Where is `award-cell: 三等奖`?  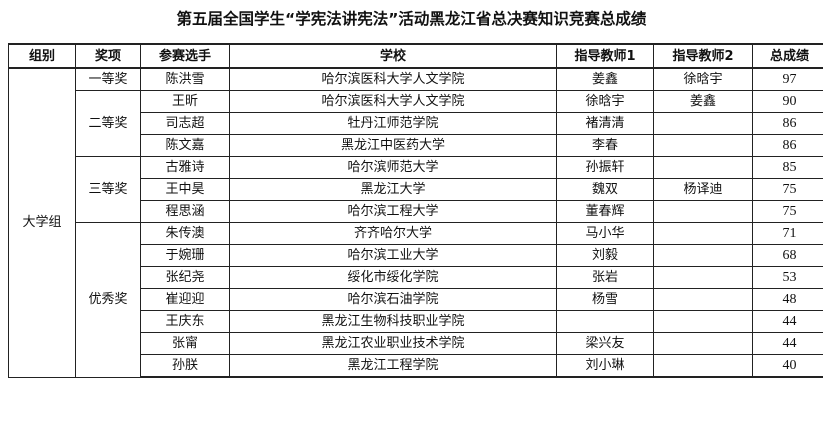 award-cell: 三等奖 is located at coordinates (108, 189).